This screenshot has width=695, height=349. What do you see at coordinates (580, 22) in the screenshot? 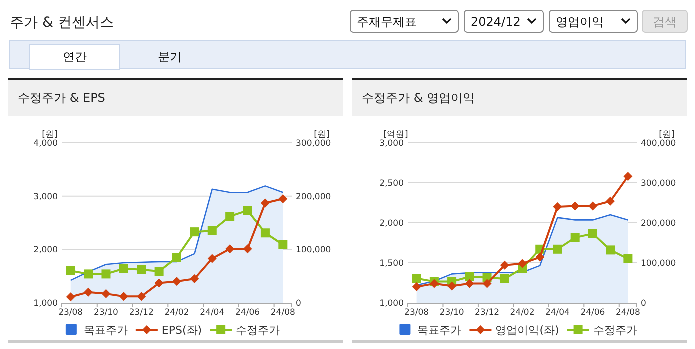
I see `text: 영업이익` at bounding box center [580, 22].